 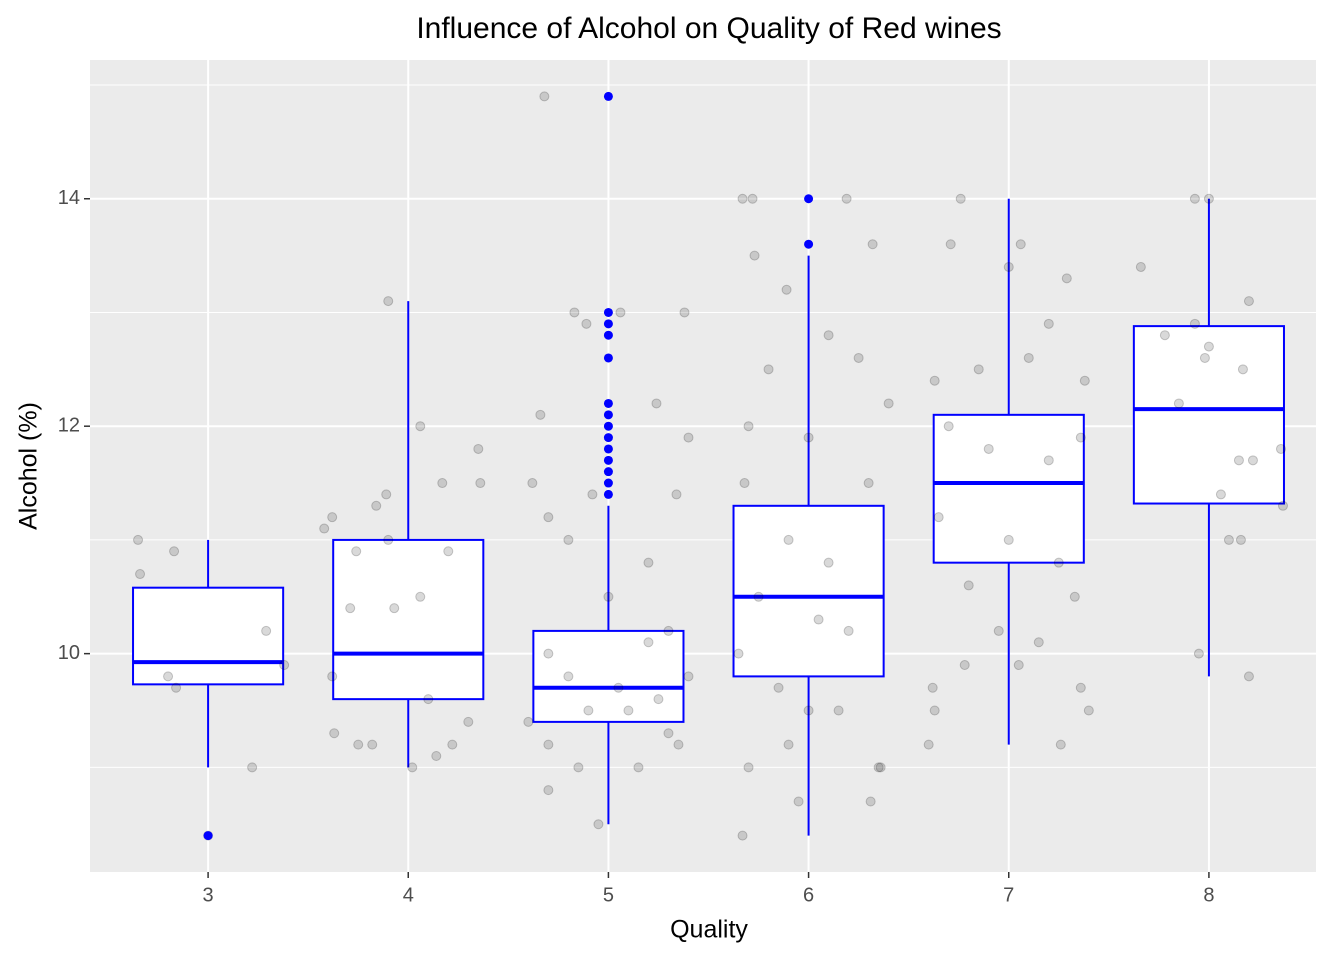 I want to click on y-tick-label: 12, so click(x=69, y=425).